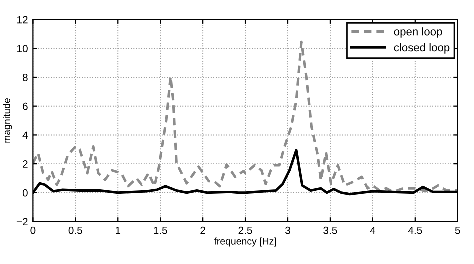  What do you see at coordinates (245, 242) in the screenshot?
I see `x-axis-title: frequency [Hz]` at bounding box center [245, 242].